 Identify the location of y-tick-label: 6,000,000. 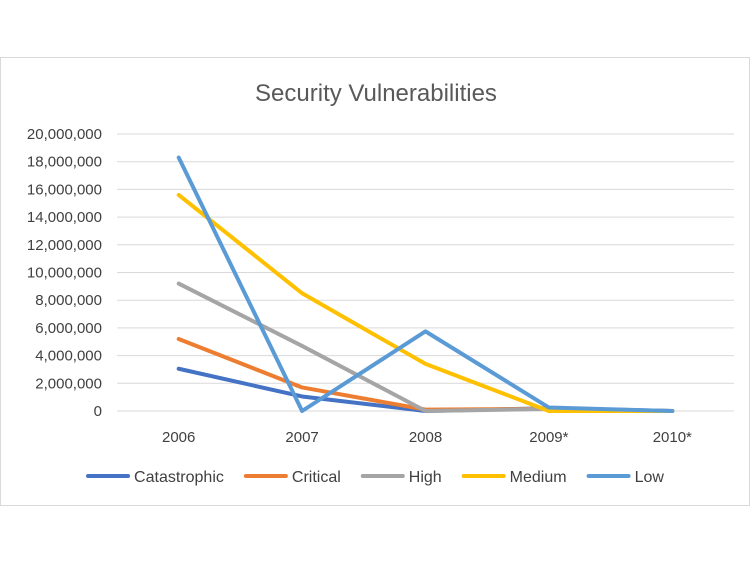
(68, 328).